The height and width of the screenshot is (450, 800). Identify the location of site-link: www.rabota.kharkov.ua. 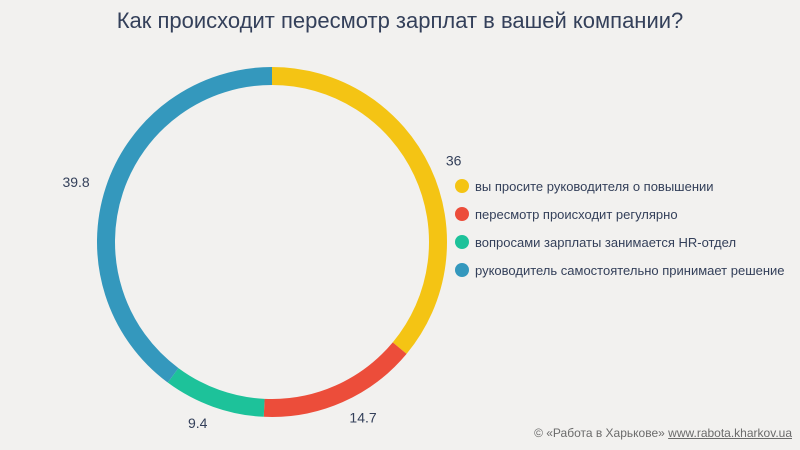
(730, 433).